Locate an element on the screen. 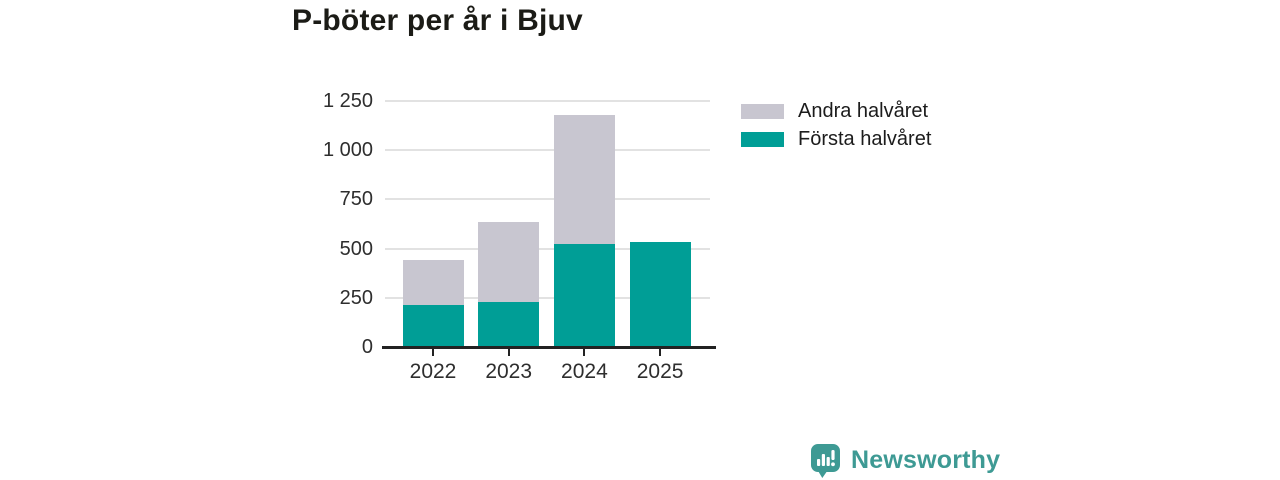  x-tick-2022 is located at coordinates (433, 352).